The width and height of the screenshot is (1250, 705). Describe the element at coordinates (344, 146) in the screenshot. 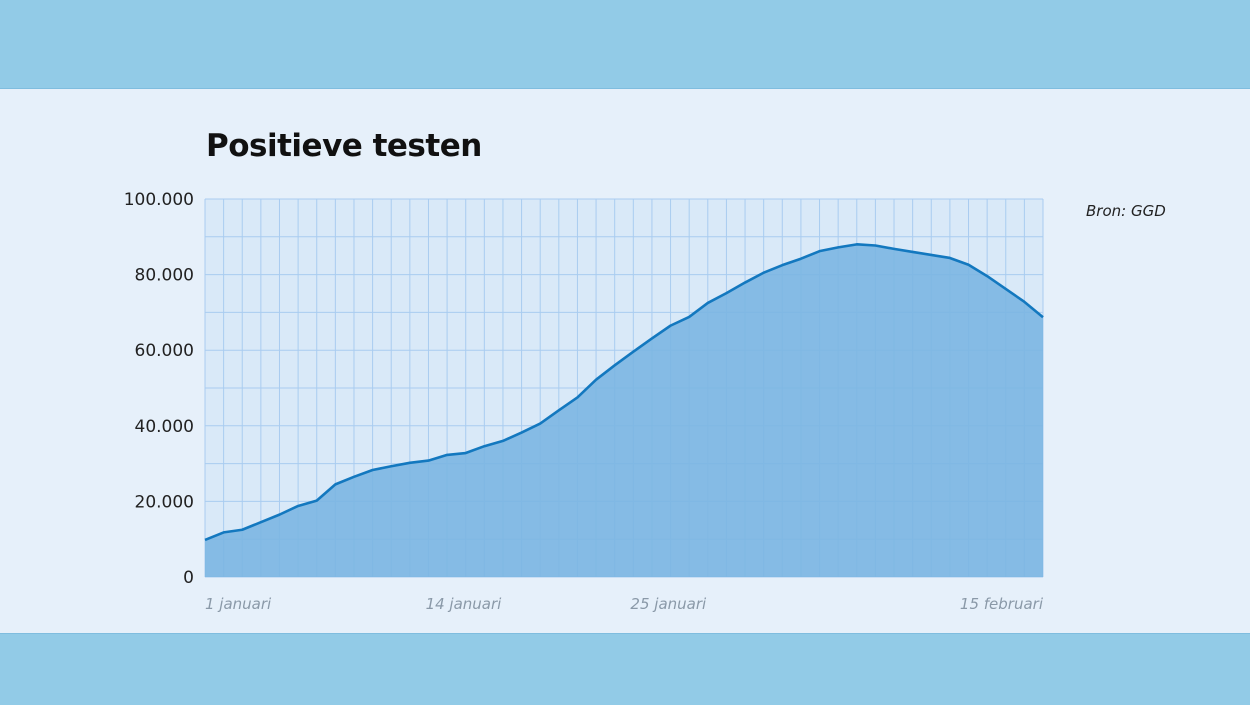

I see `chart-title: Positieve testen` at that location.